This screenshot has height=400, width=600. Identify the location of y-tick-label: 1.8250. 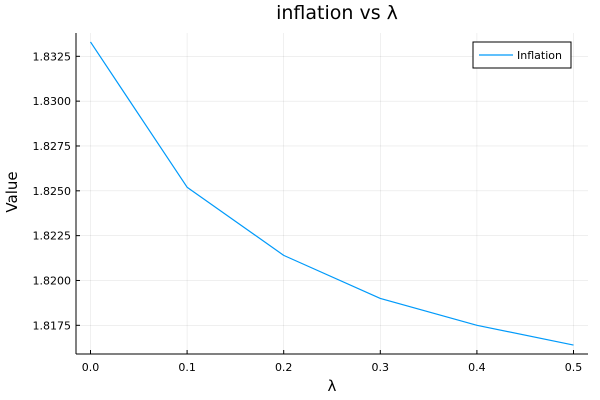
(52, 191).